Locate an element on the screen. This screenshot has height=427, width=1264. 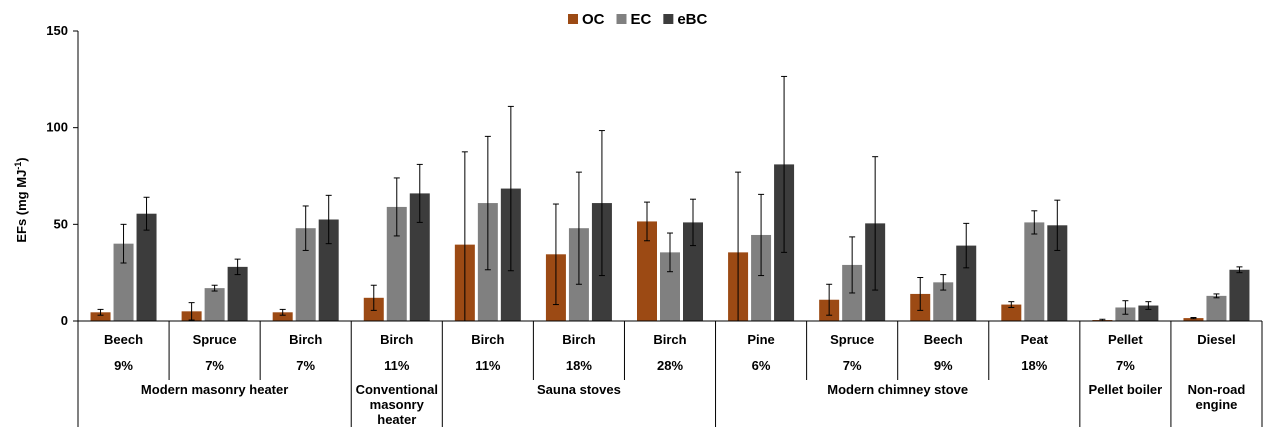
y-axis: 0 50 100 150 is located at coordinates (62, 225).